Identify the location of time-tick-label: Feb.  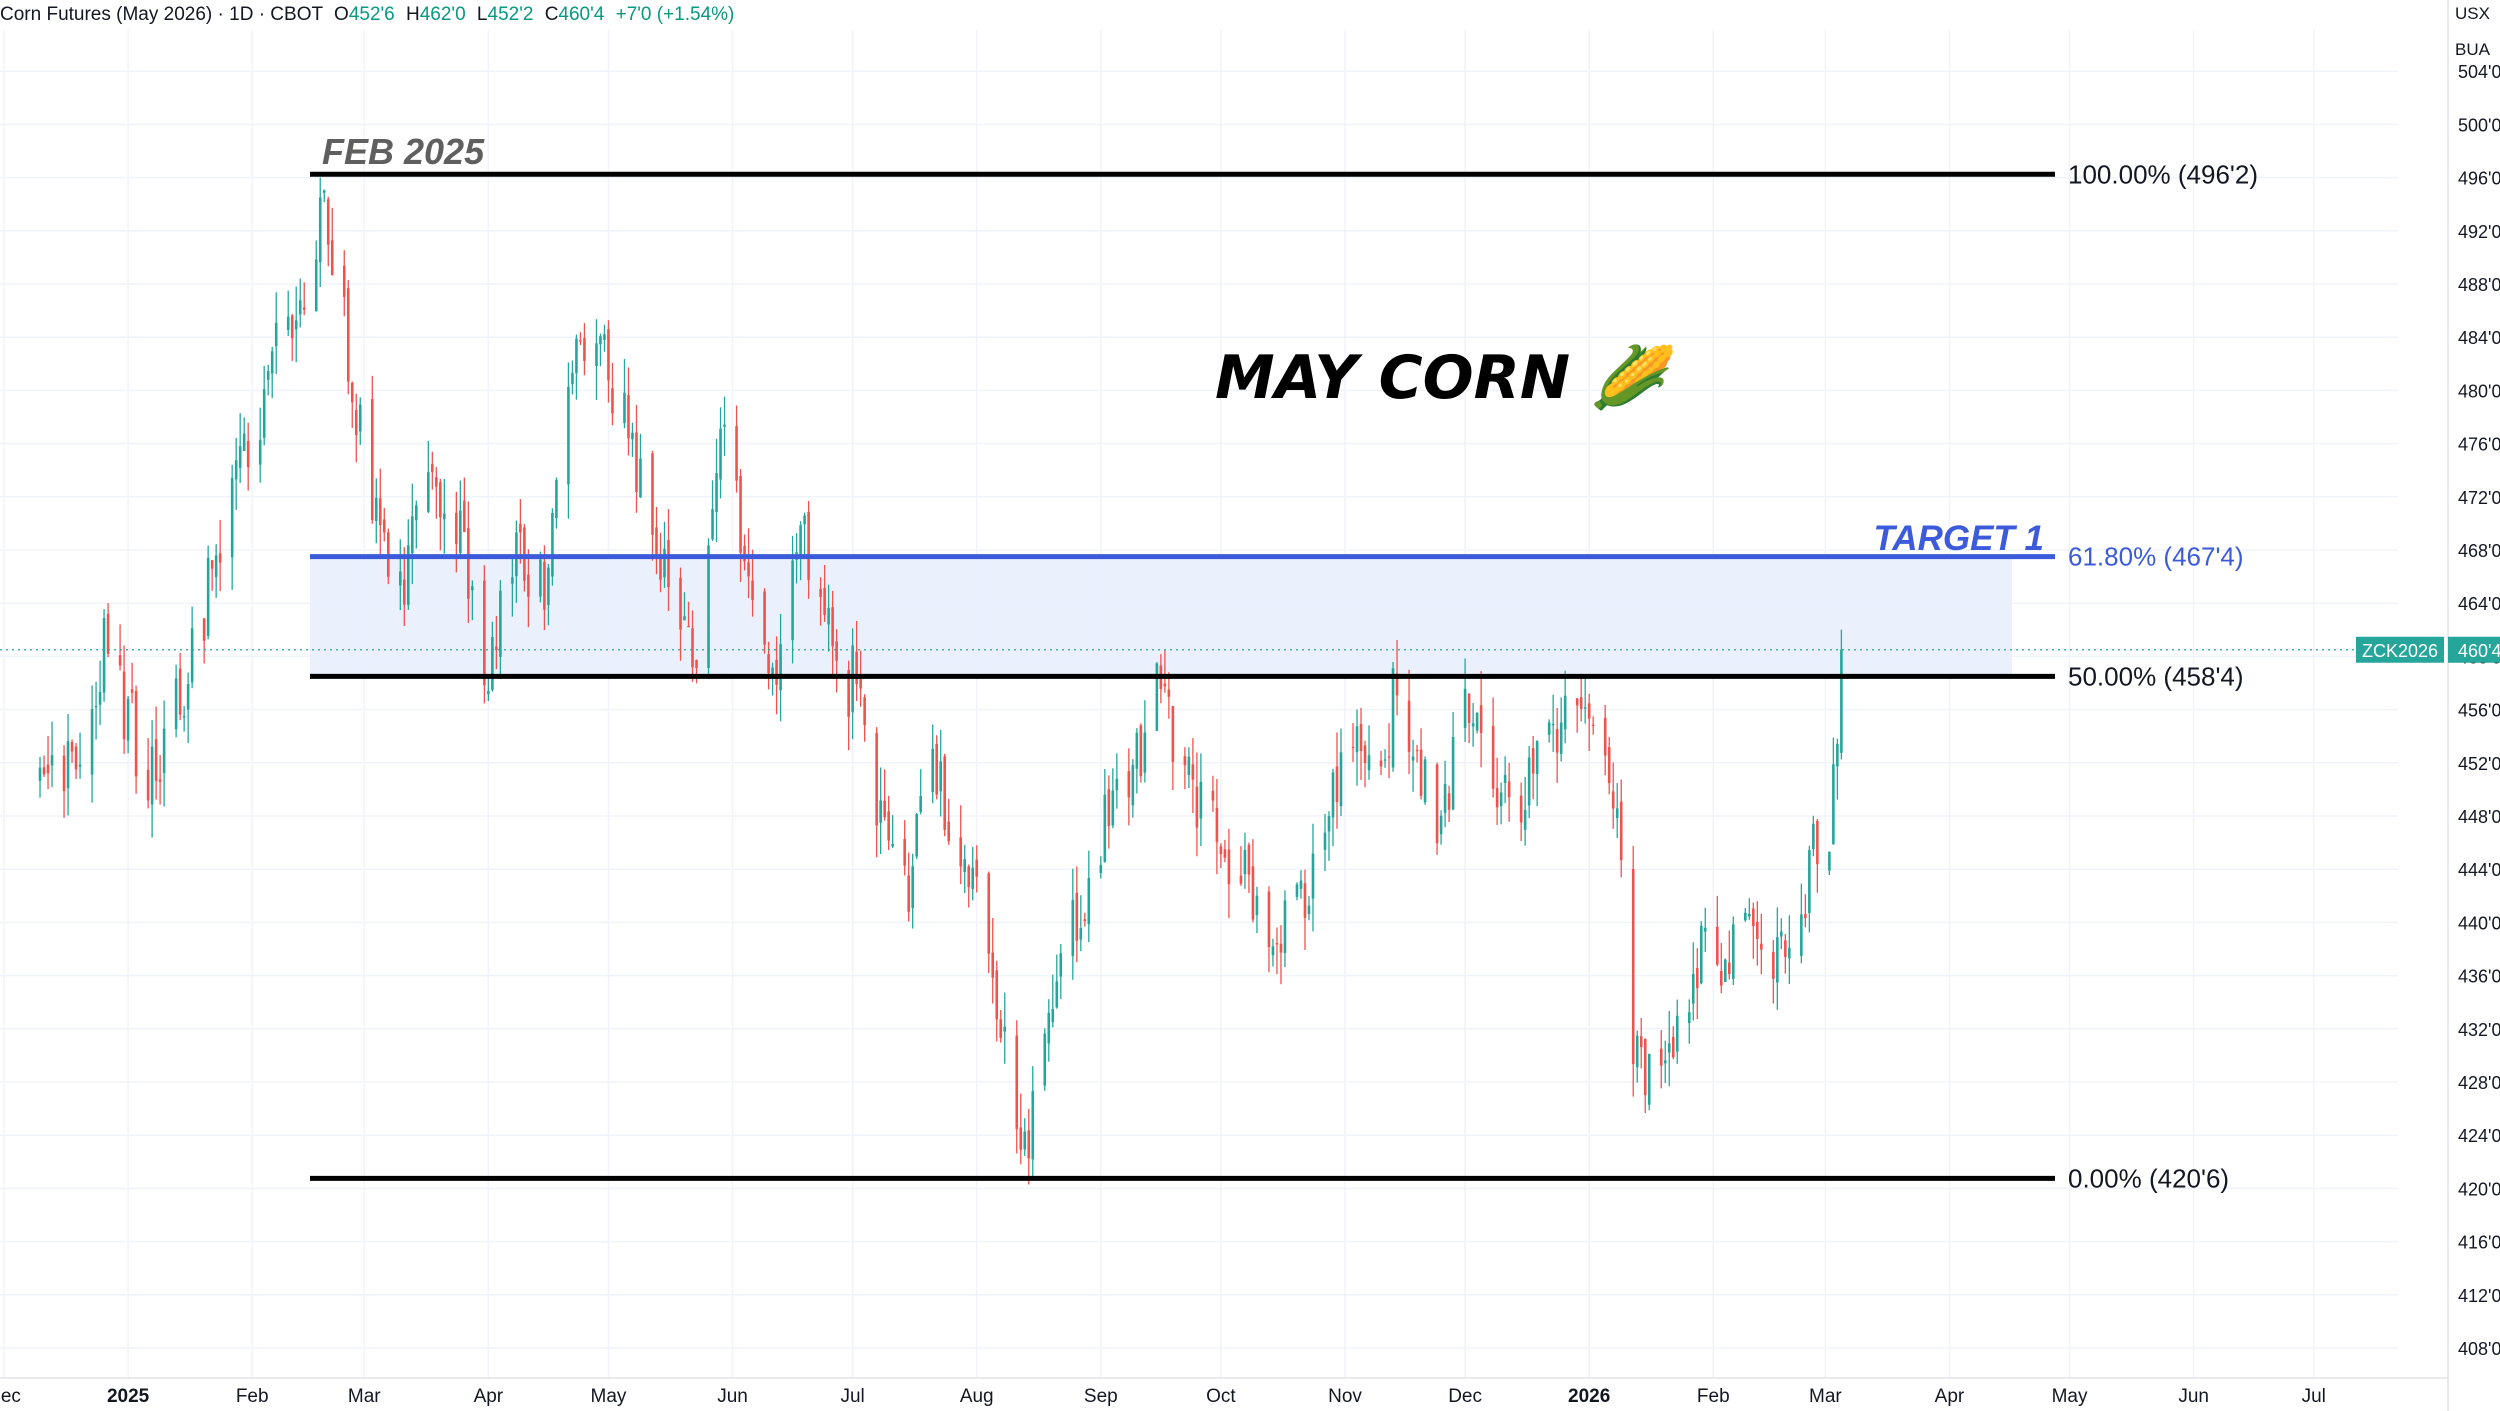
(1713, 1396).